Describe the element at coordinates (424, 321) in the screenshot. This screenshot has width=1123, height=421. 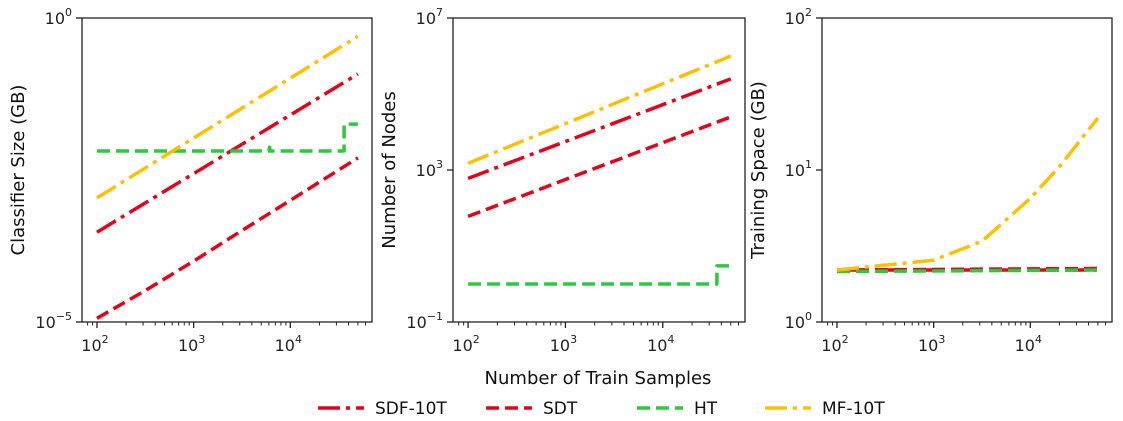
I see `y-tick-label: 10⁻¹` at that location.